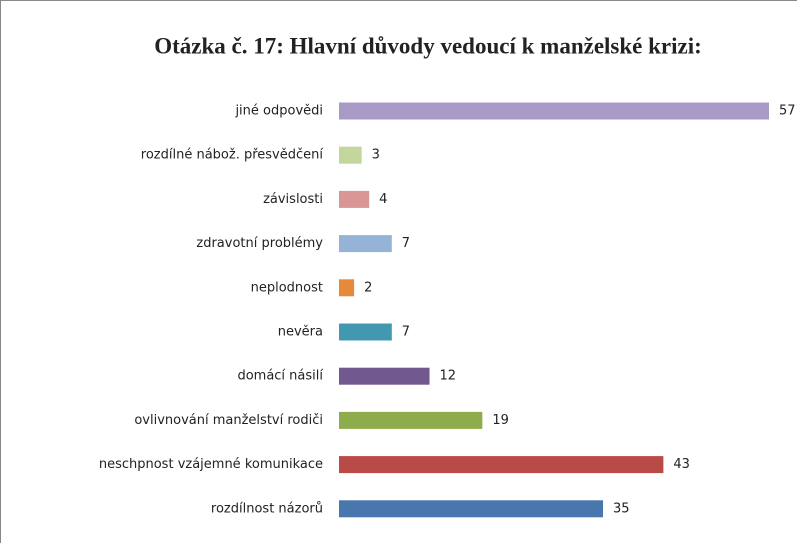 This screenshot has width=797, height=543. Describe the element at coordinates (293, 199) in the screenshot. I see `category-label: závislosti` at that location.